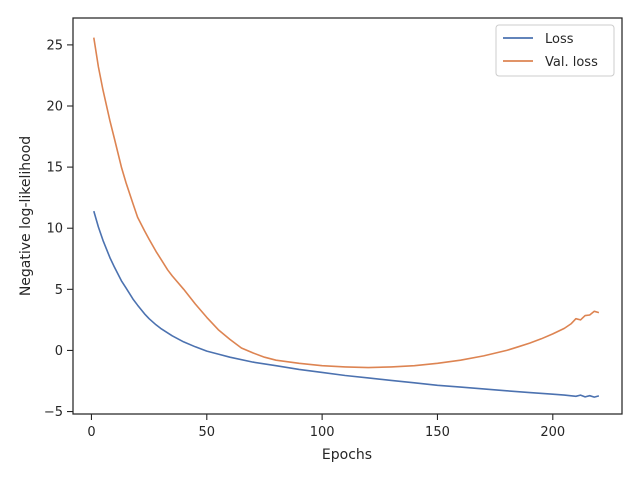 The width and height of the screenshot is (640, 484). I want to click on y-tick-label: 0, so click(59, 351).